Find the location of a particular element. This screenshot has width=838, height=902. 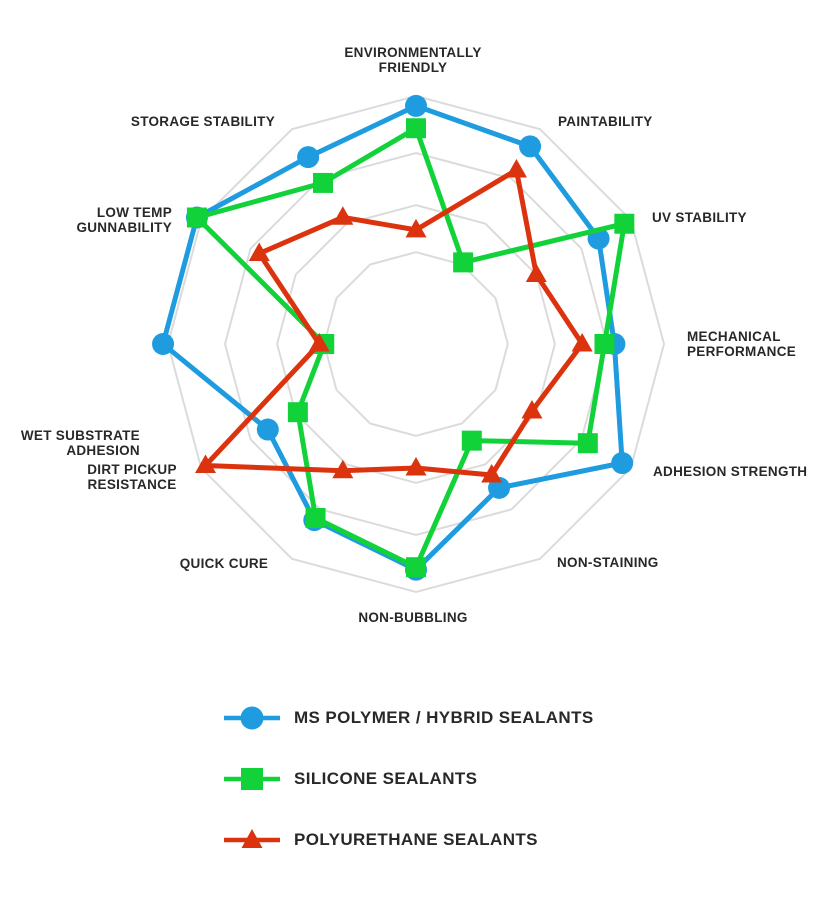

axis-label-low-temp-gunnability: LOW TEMP GUNNABILITY is located at coordinates (124, 220).